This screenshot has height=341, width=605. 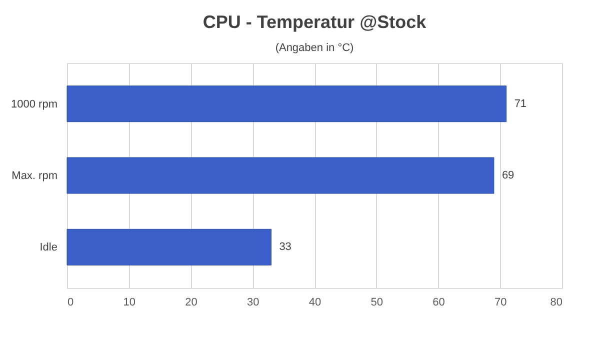 What do you see at coordinates (520, 104) in the screenshot?
I see `data-label: 71` at bounding box center [520, 104].